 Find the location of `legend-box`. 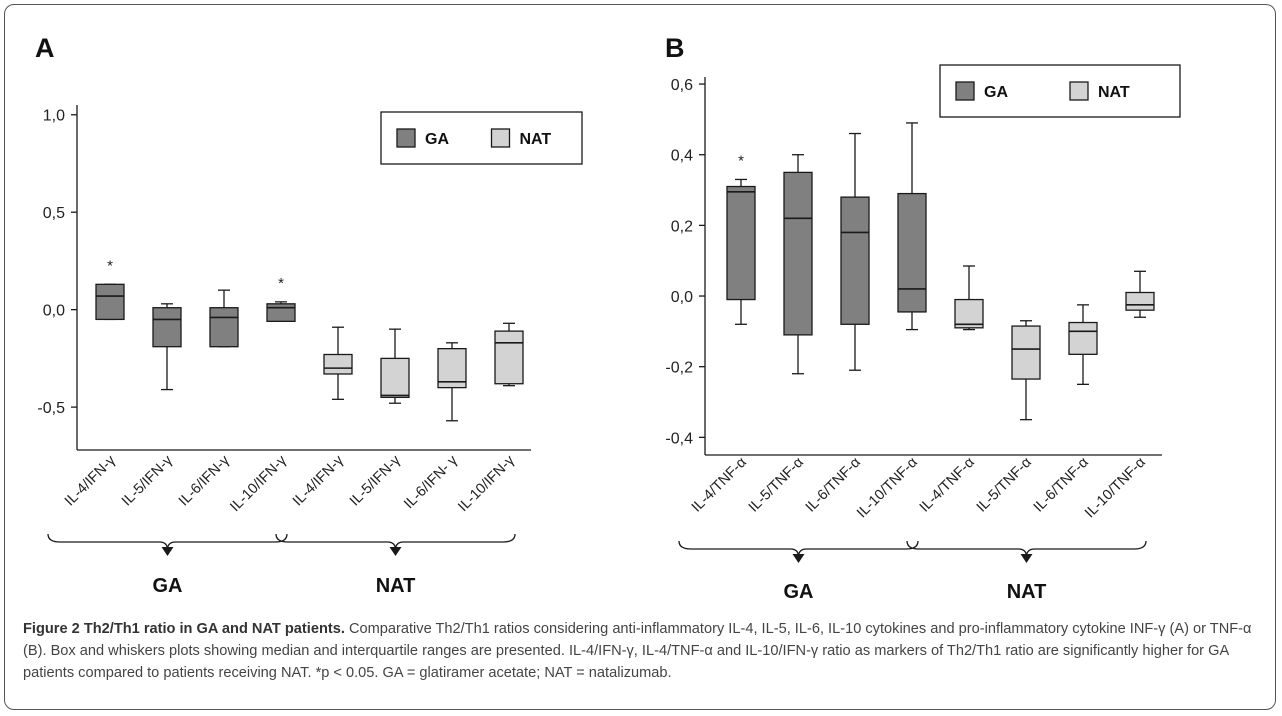

legend-box is located at coordinates (1060, 91).